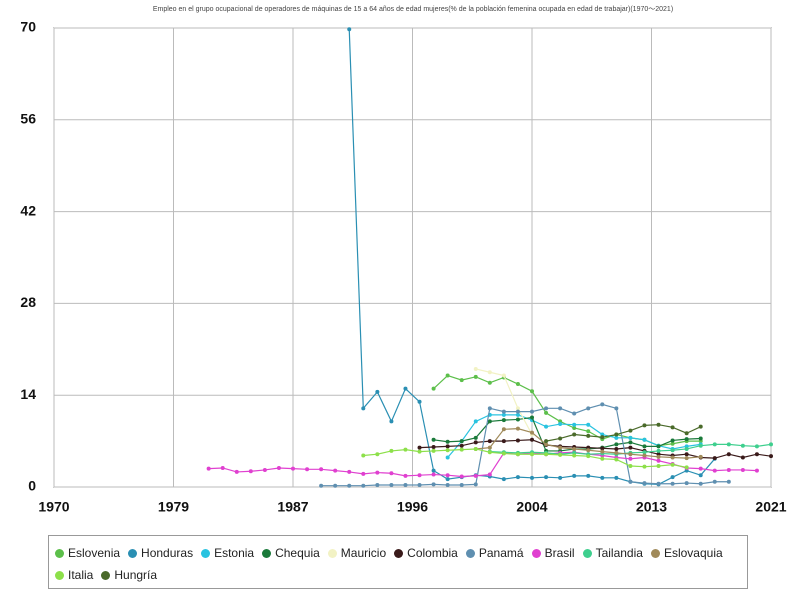 This screenshot has width=800, height=600. I want to click on legend-item: Honduras, so click(160, 553).